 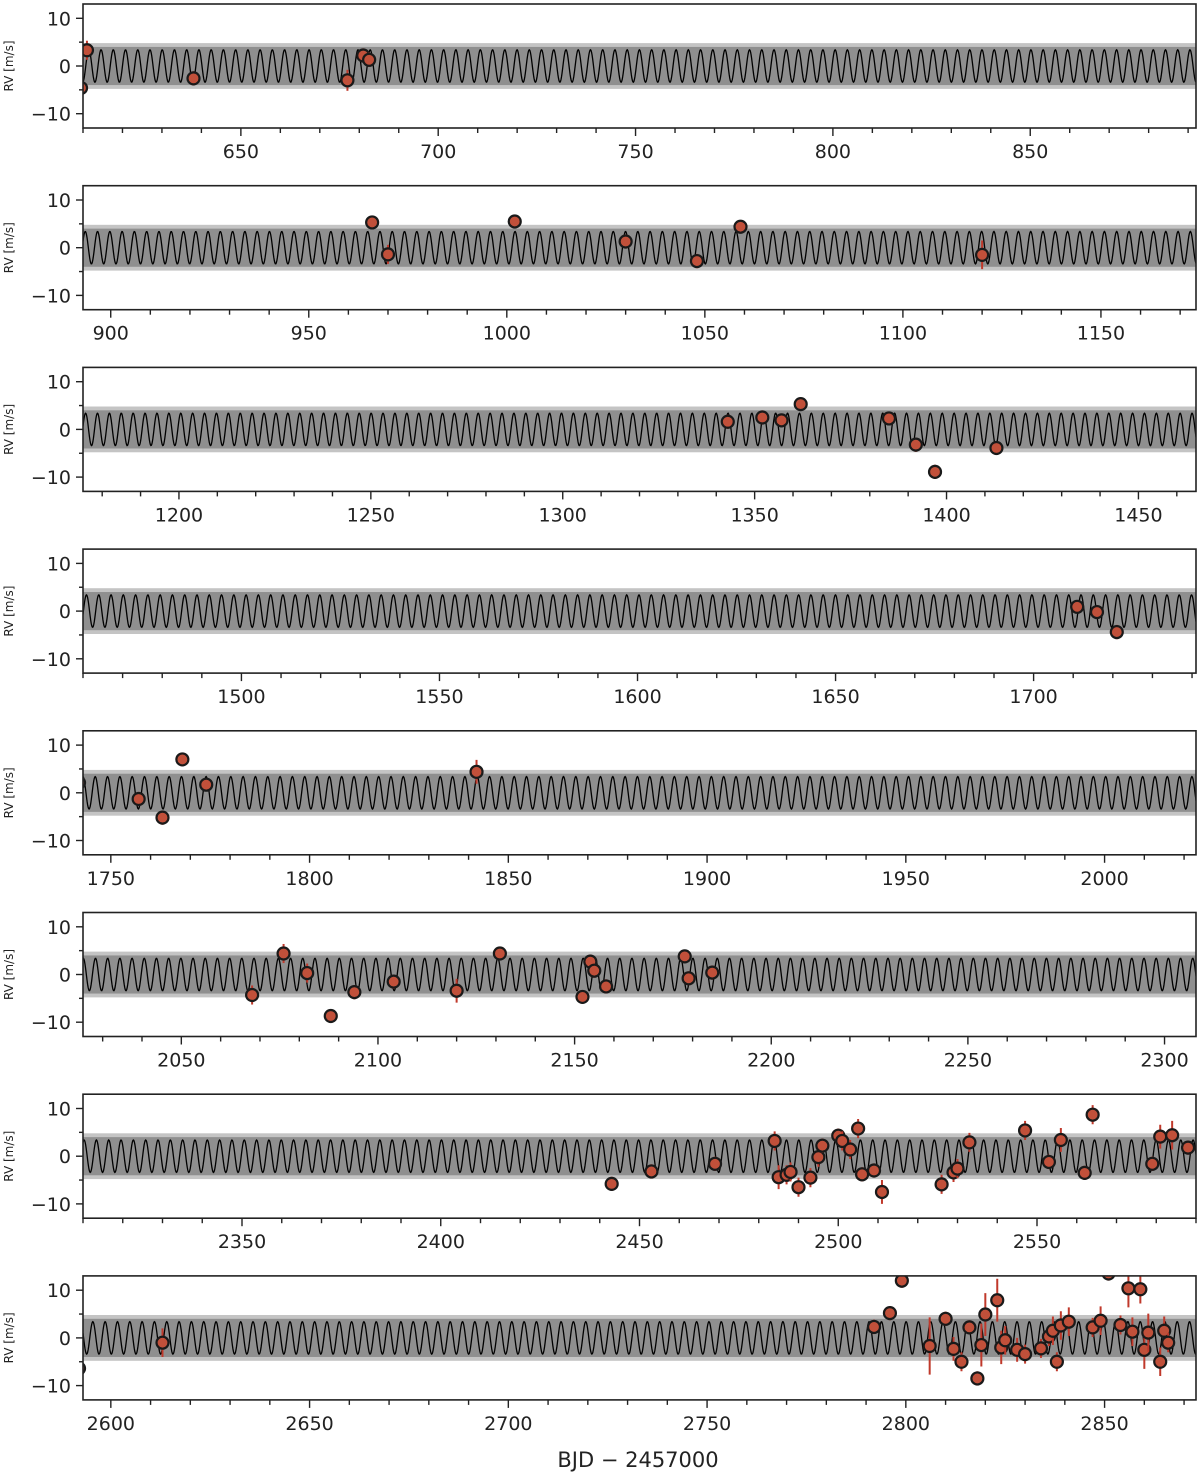 I want to click on x-tick-label: 2350, so click(x=242, y=1242).